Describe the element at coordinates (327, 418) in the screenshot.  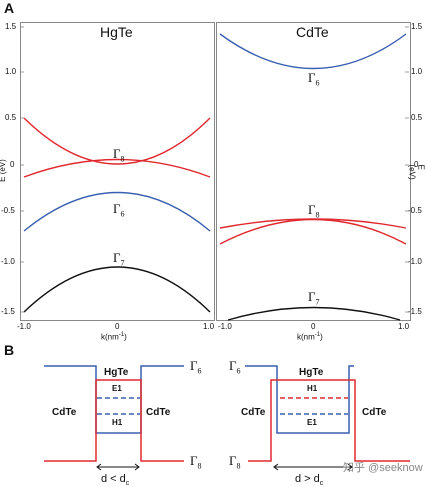
I see `right-quantum-well` at that location.